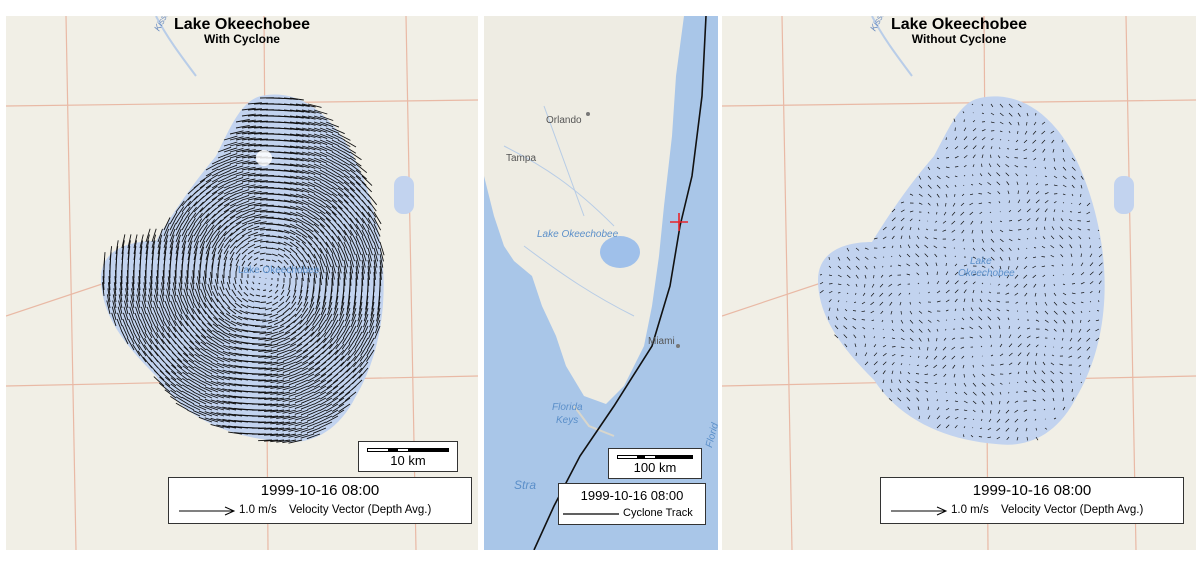 The height and width of the screenshot is (572, 1200). I want to click on right-title-block: Lake Okeechobee Without Cyclone, so click(959, 31).